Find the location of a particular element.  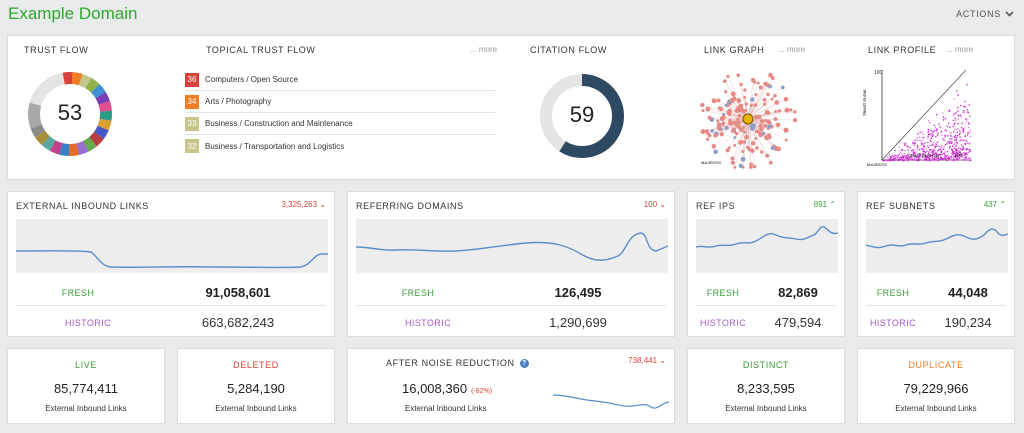

trust-flow-donut is located at coordinates (70, 114).